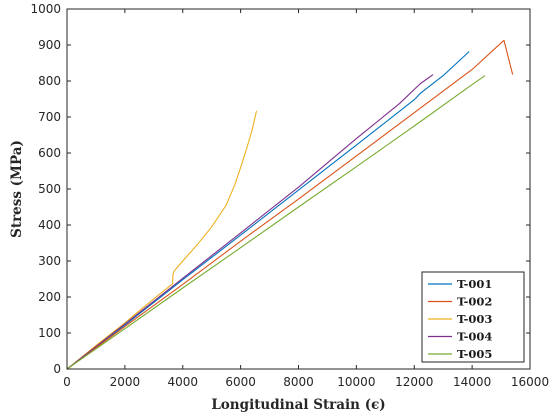  What do you see at coordinates (414, 382) in the screenshot?
I see `x-tick-label: 12000` at bounding box center [414, 382].